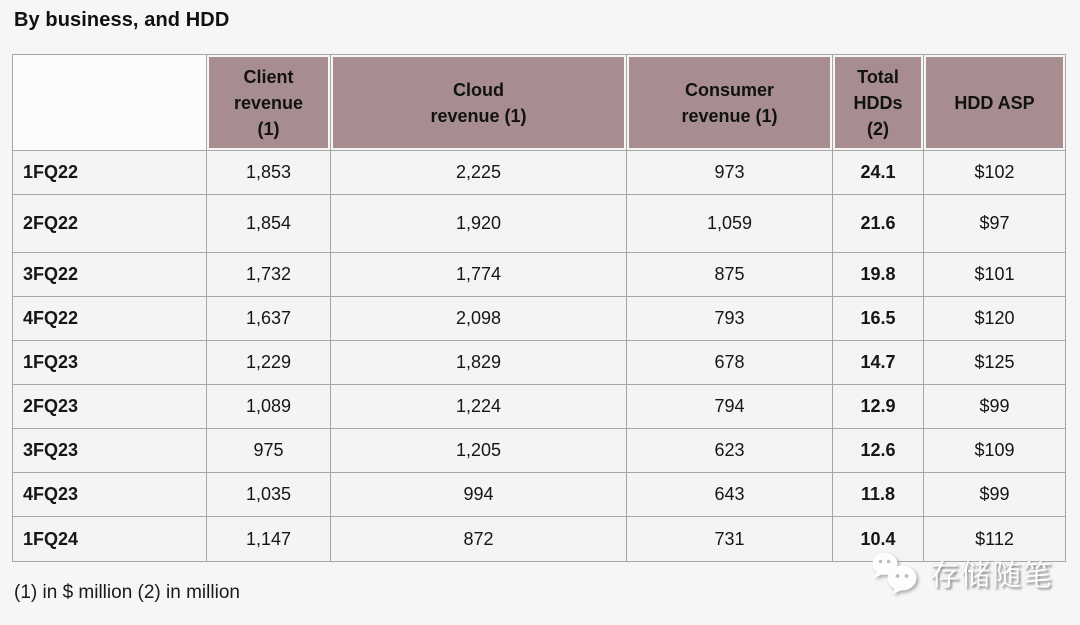 The image size is (1080, 625). What do you see at coordinates (994, 538) in the screenshot?
I see `cell-hdd-asp: $112` at bounding box center [994, 538].